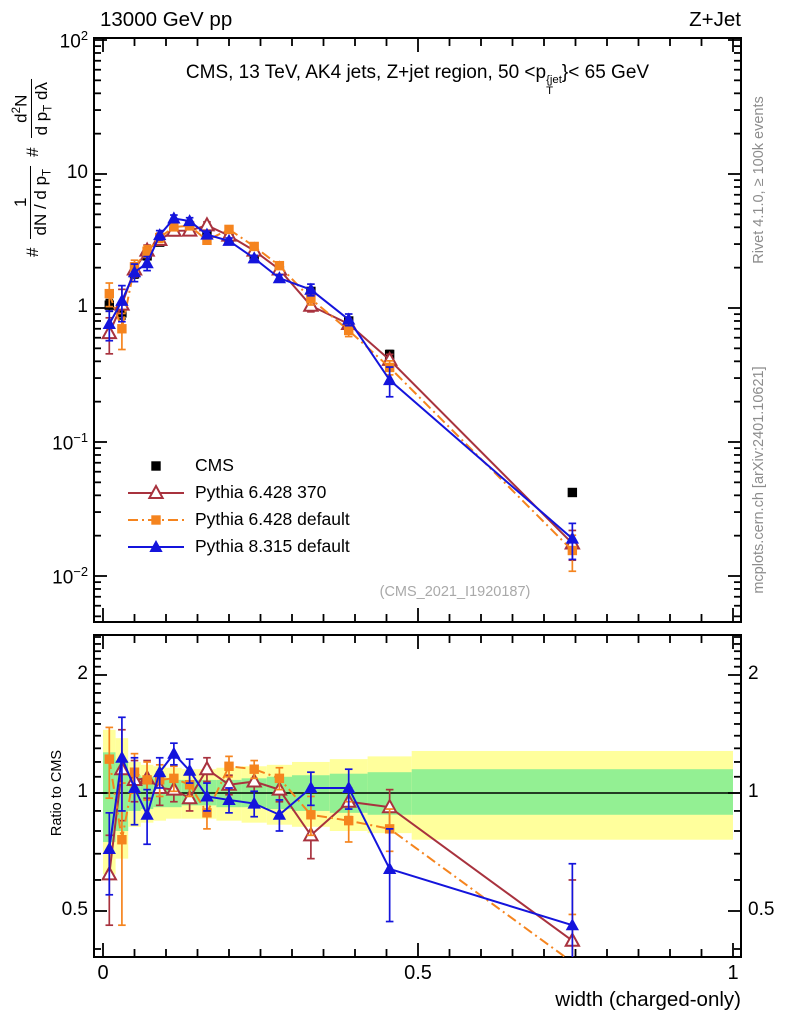  What do you see at coordinates (70, 576) in the screenshot?
I see `main-y-tick-label: 10⁻²` at bounding box center [70, 576].